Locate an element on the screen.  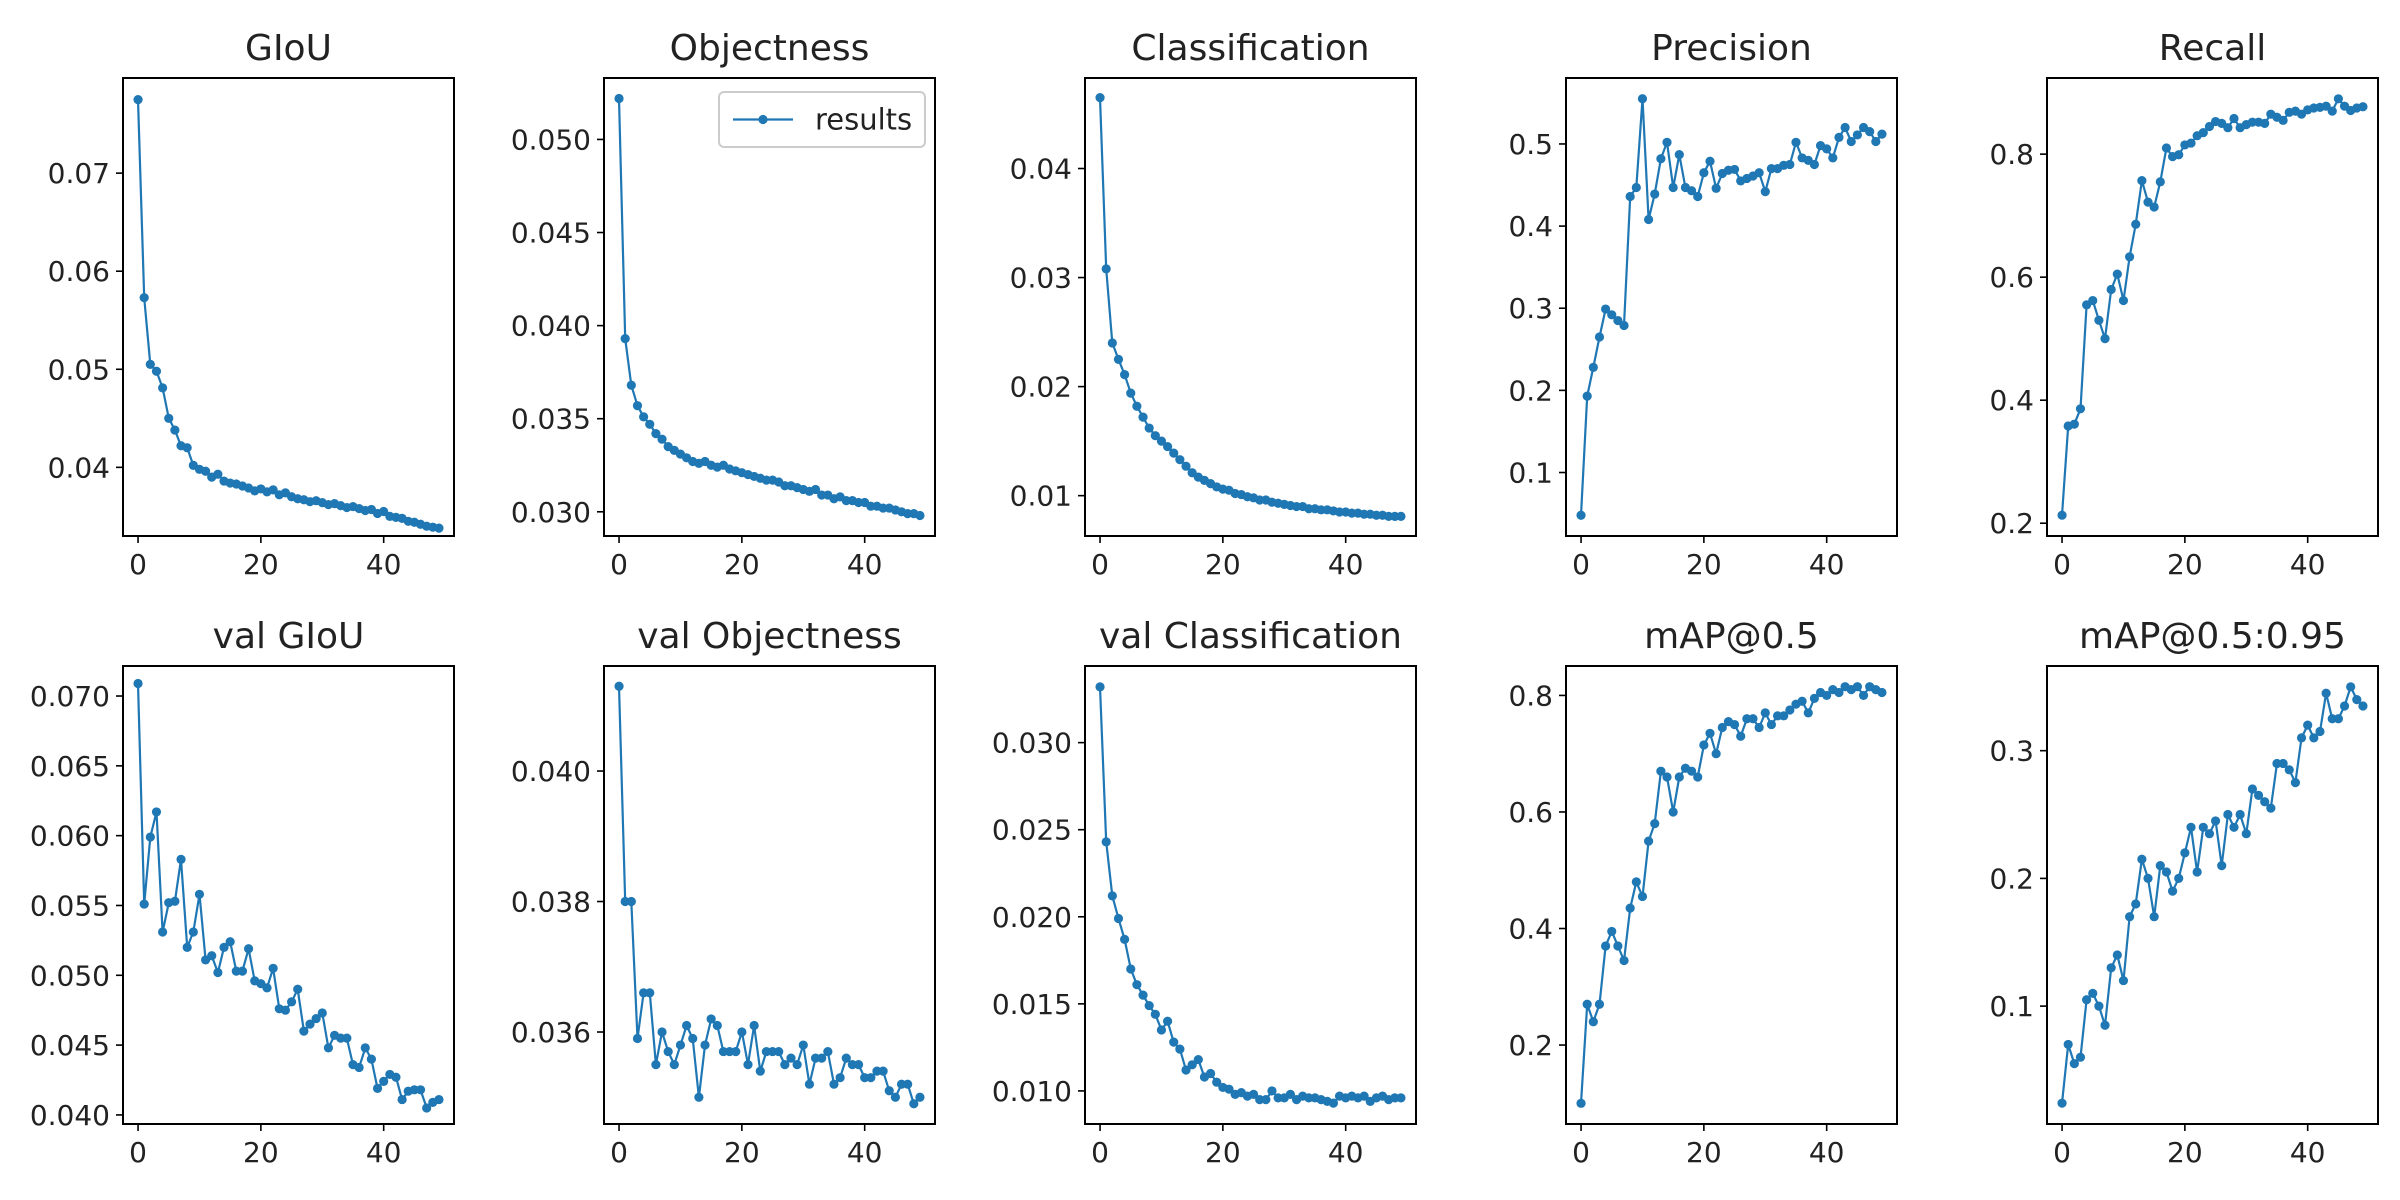
y-tick-label: 0.01 is located at coordinates (1041, 496).